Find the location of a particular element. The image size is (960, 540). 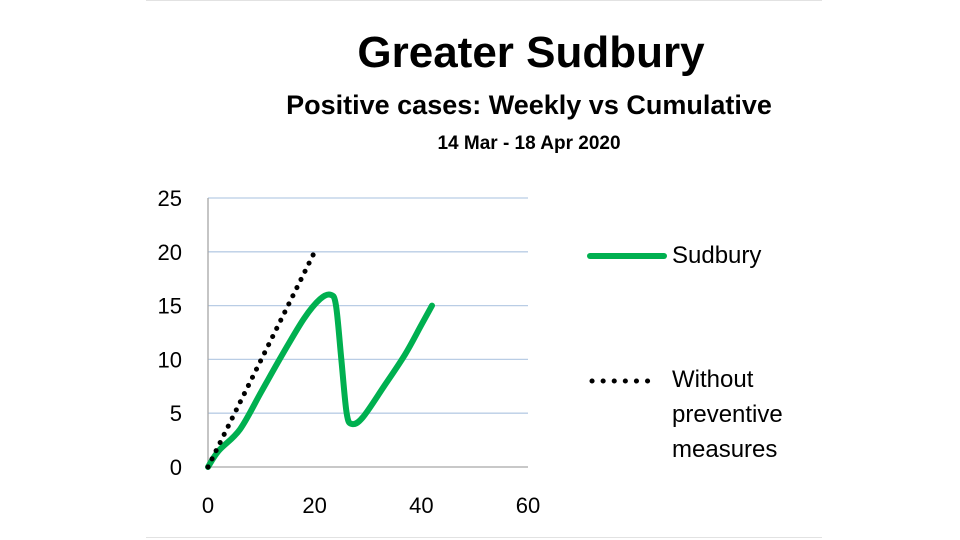

chart-subtitle: Positive cases: Weekly vs Cumulative is located at coordinates (529, 105).